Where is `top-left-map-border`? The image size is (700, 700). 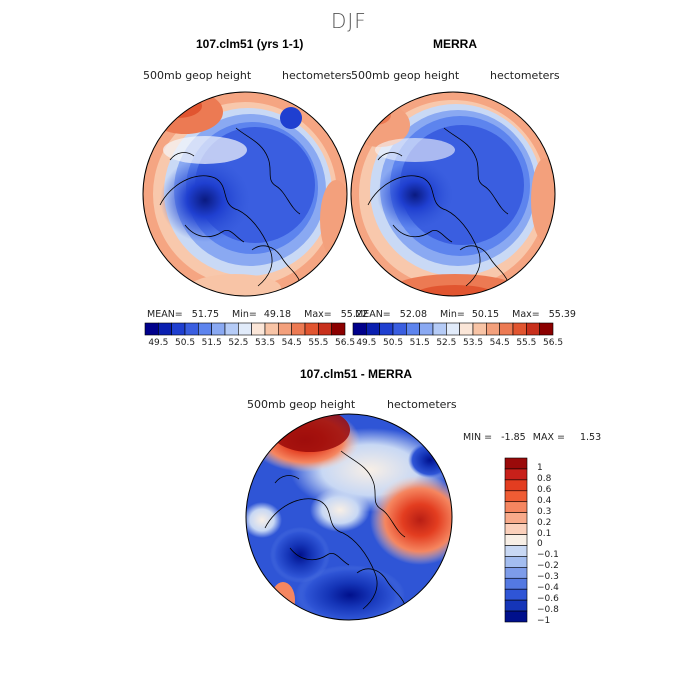
top-left-map-border is located at coordinates (245, 194).